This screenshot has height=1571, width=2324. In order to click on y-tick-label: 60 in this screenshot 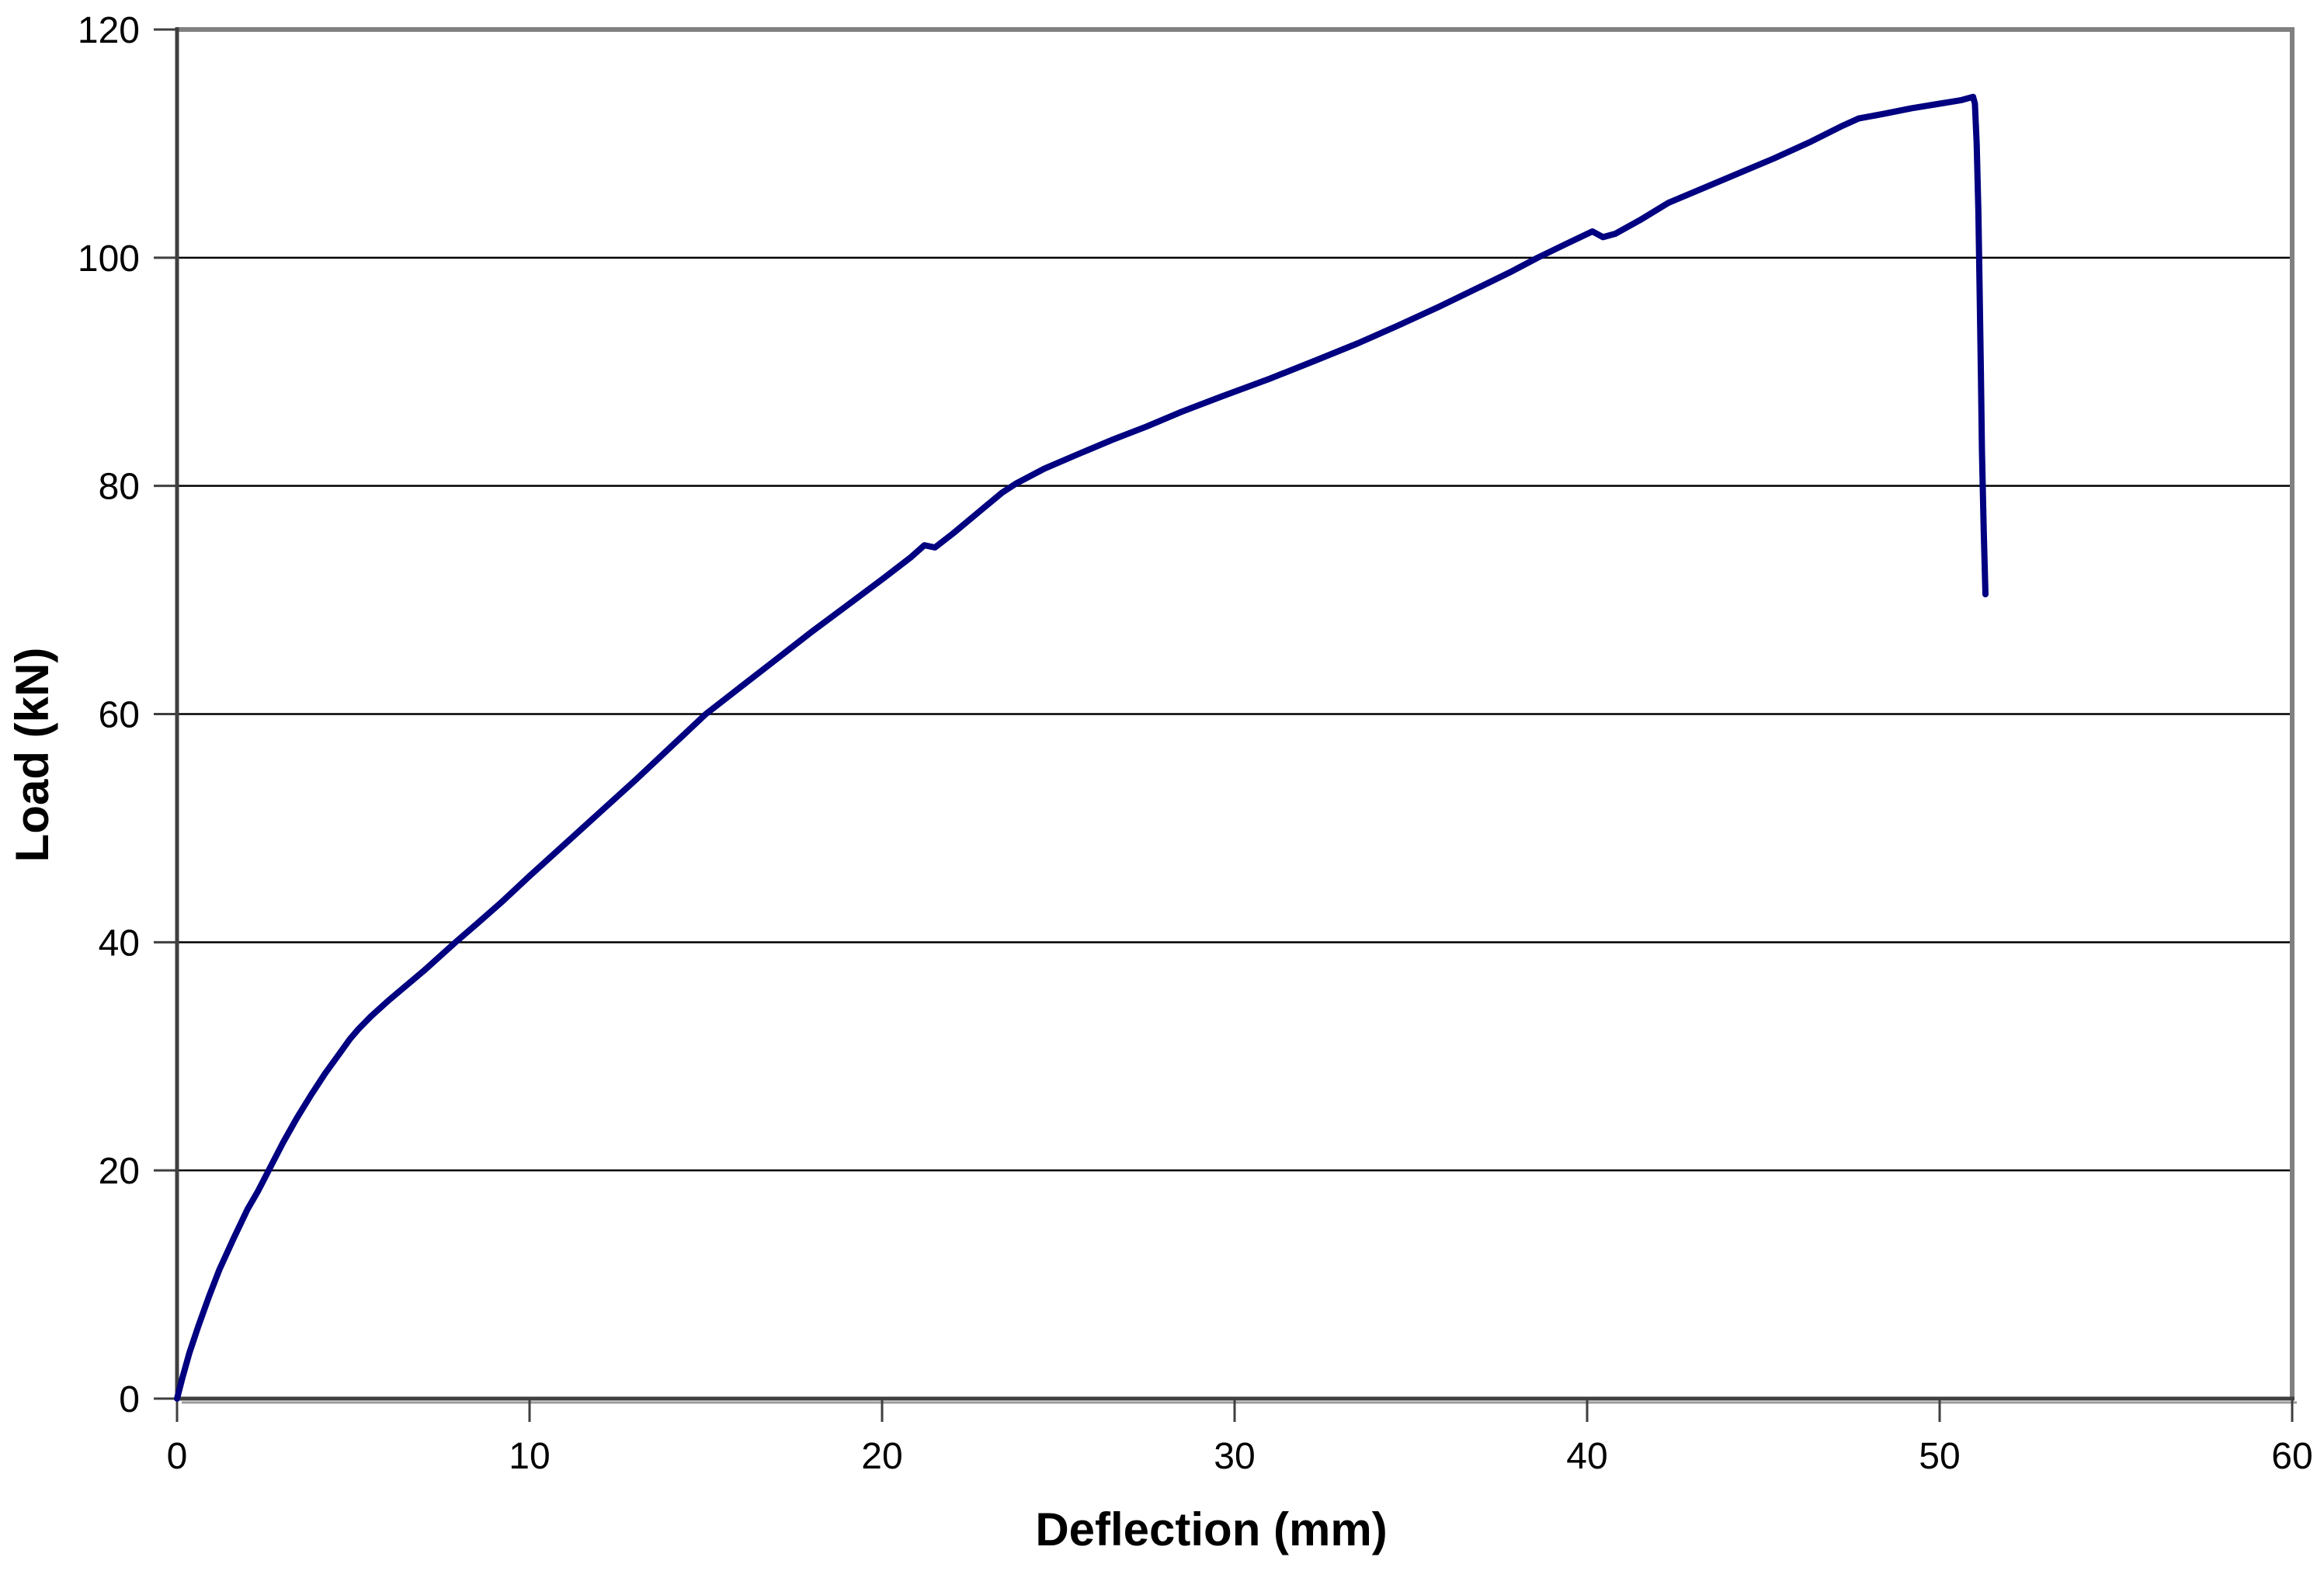, I will do `click(119, 715)`.